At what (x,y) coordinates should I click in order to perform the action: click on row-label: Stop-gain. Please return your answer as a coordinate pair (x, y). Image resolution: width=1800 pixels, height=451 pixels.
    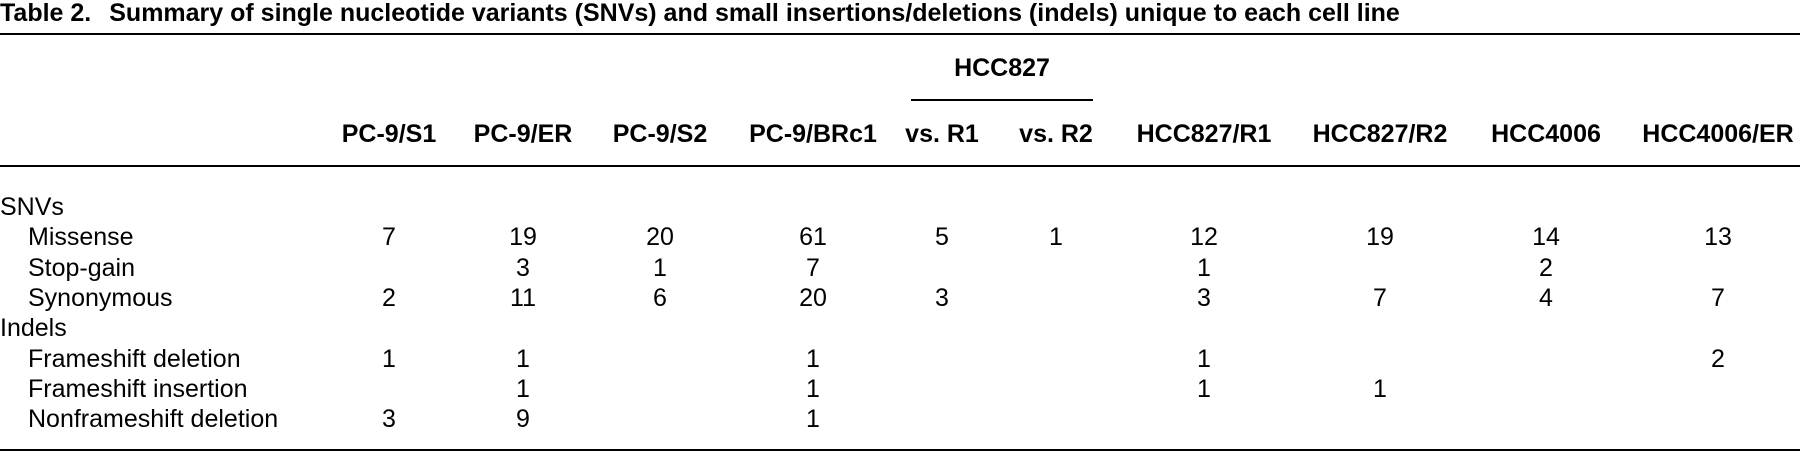
    Looking at the image, I should click on (82, 268).